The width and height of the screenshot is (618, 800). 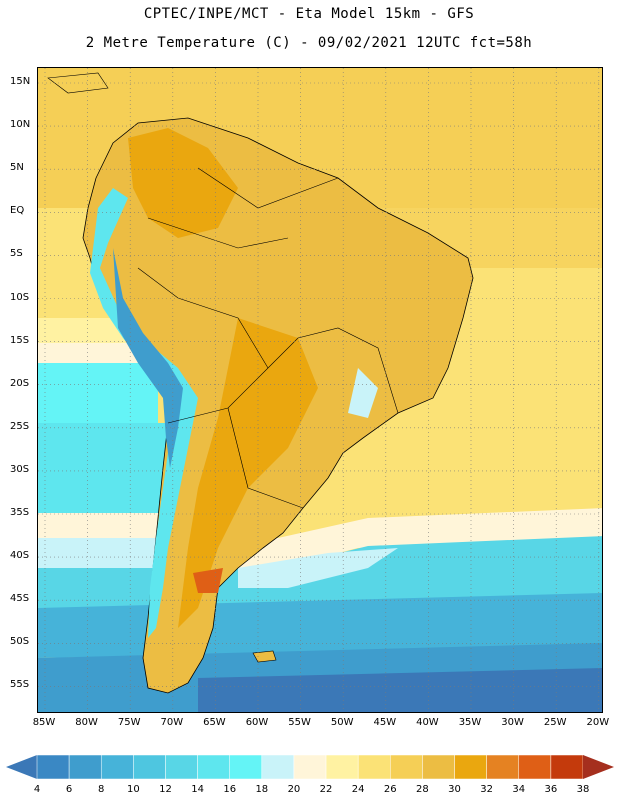 I want to click on lon-label: 60W, so click(x=257, y=722).